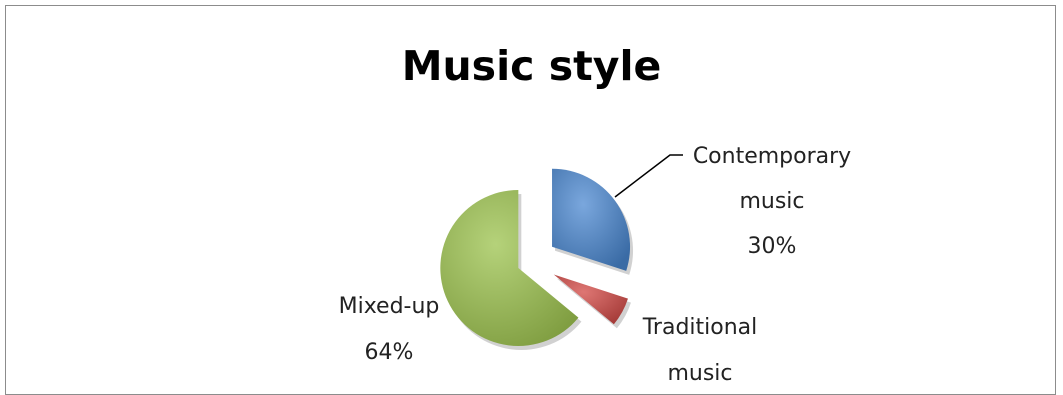 The height and width of the screenshot is (395, 1063). I want to click on slice-label-contemporary-line2: music, so click(771, 201).